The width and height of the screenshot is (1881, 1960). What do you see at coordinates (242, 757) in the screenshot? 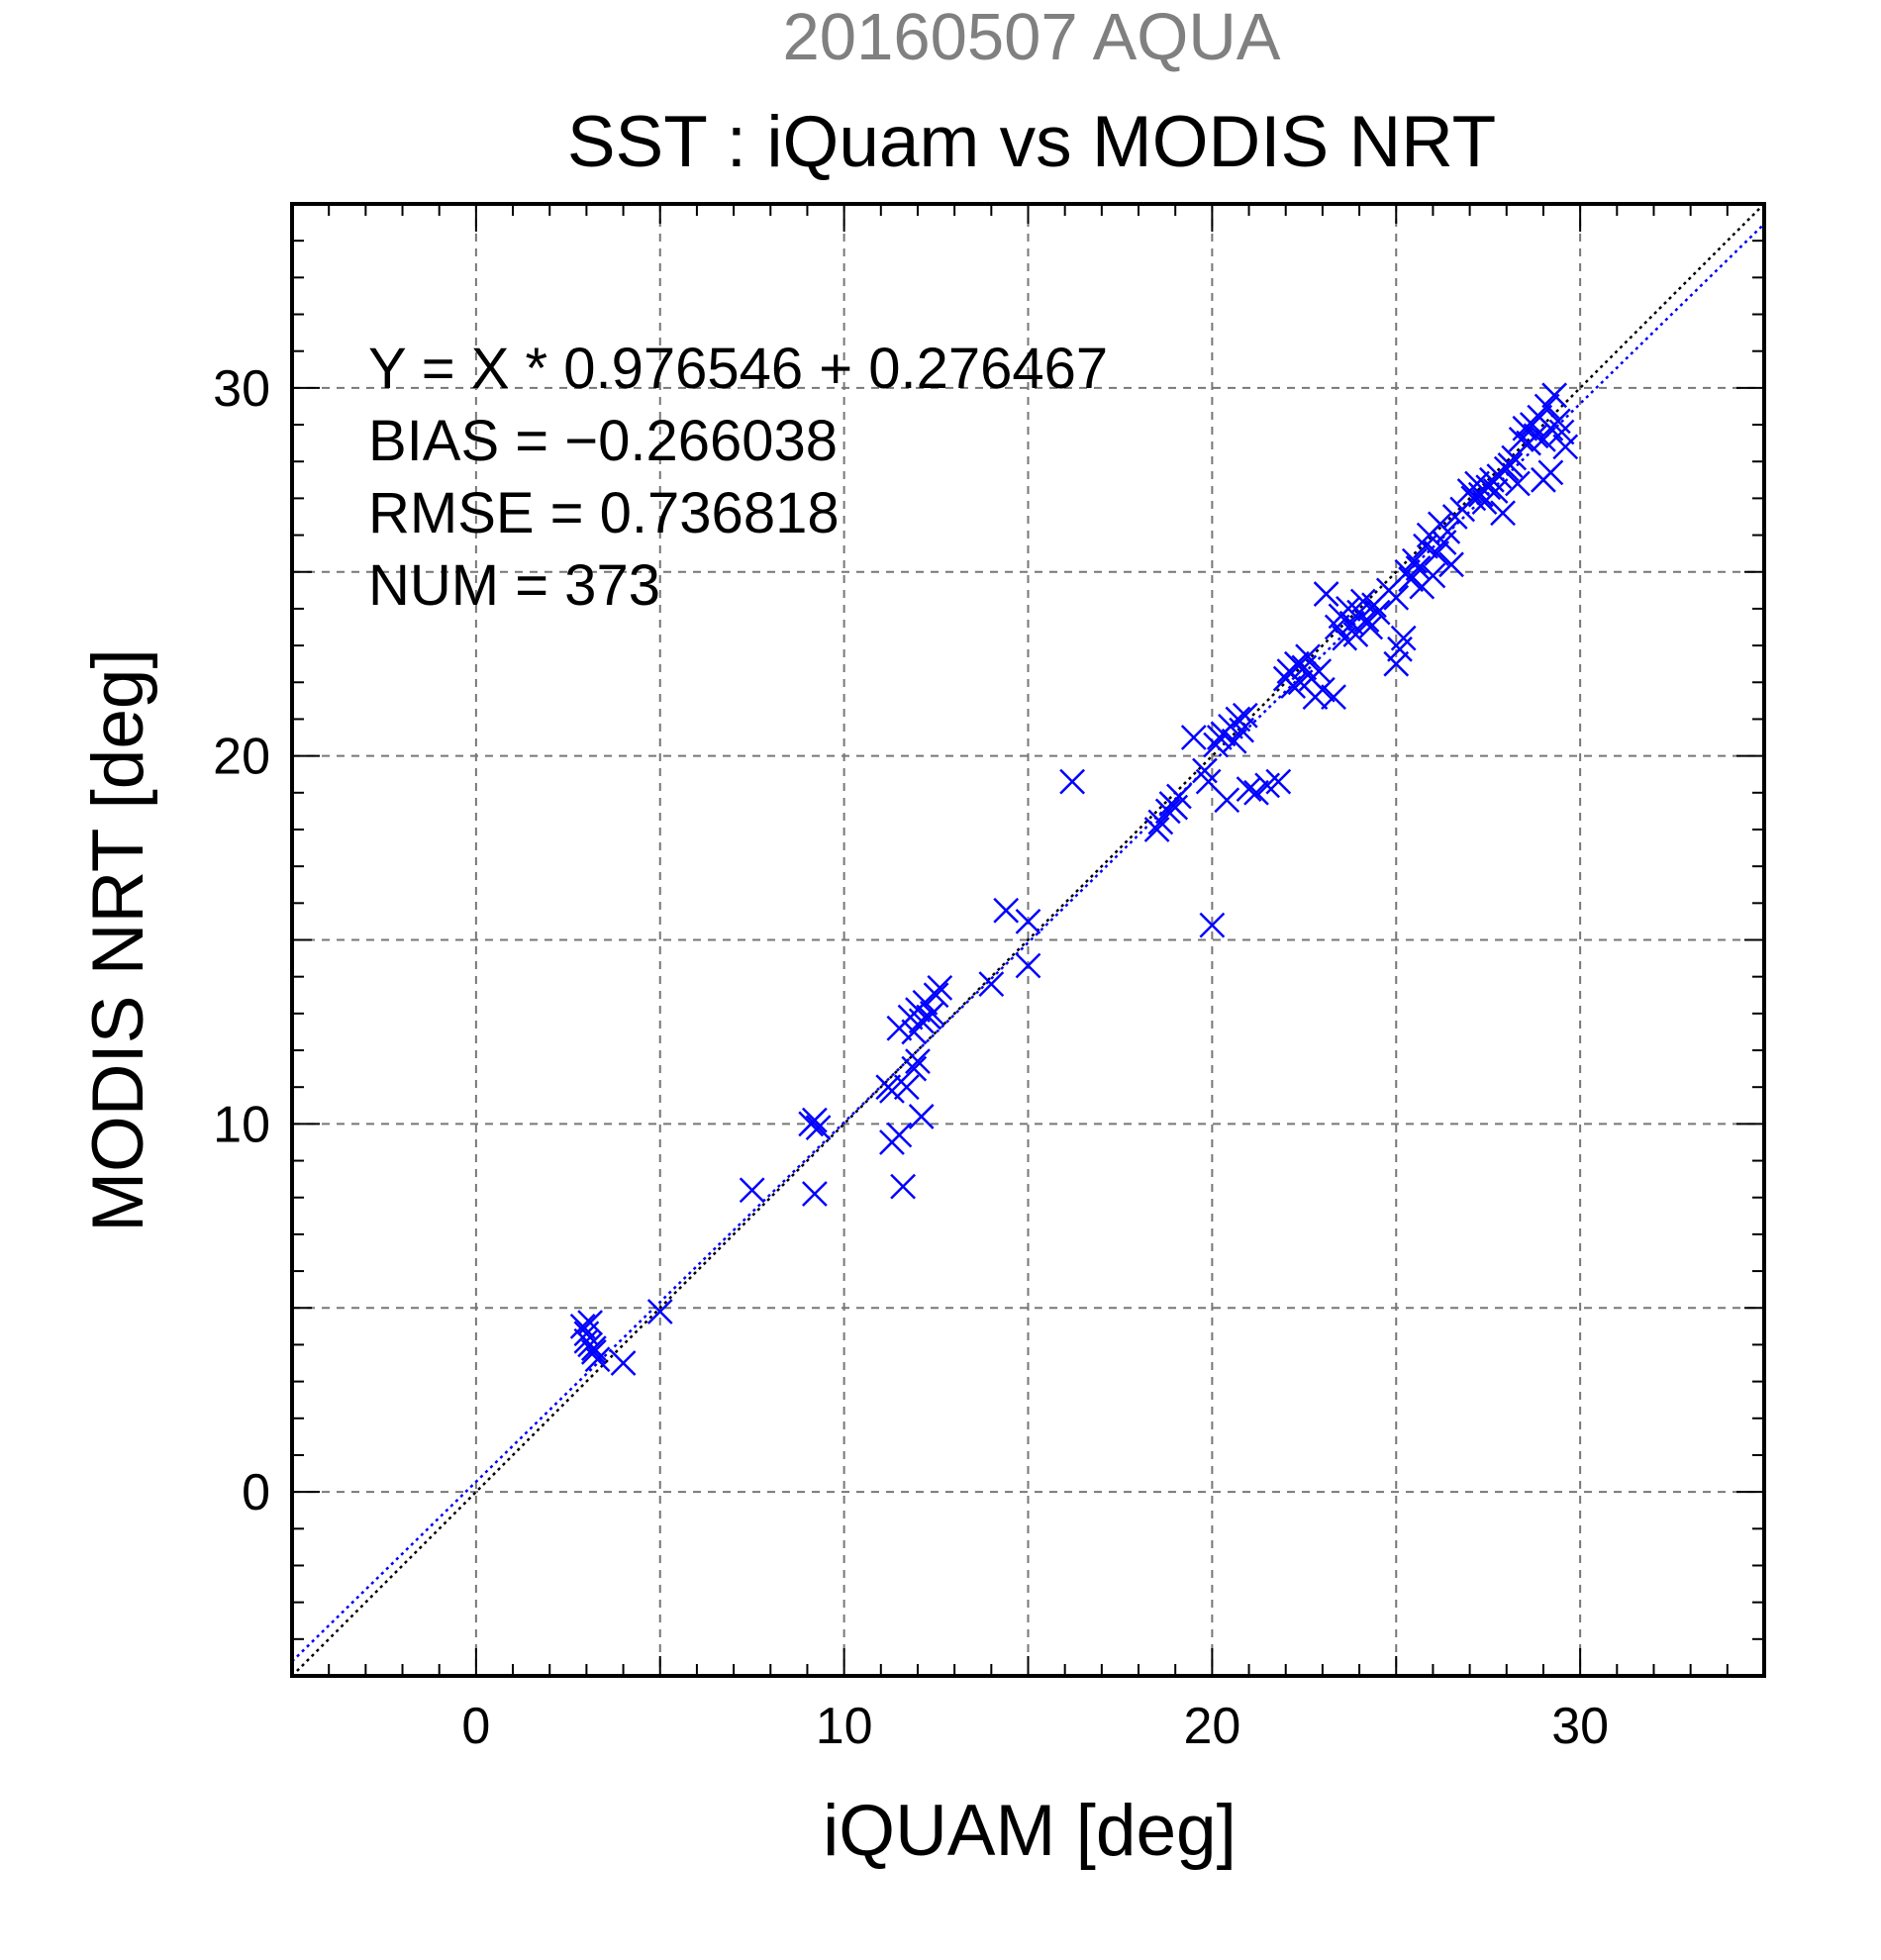
I see `y-tick-label: 20` at bounding box center [242, 757].